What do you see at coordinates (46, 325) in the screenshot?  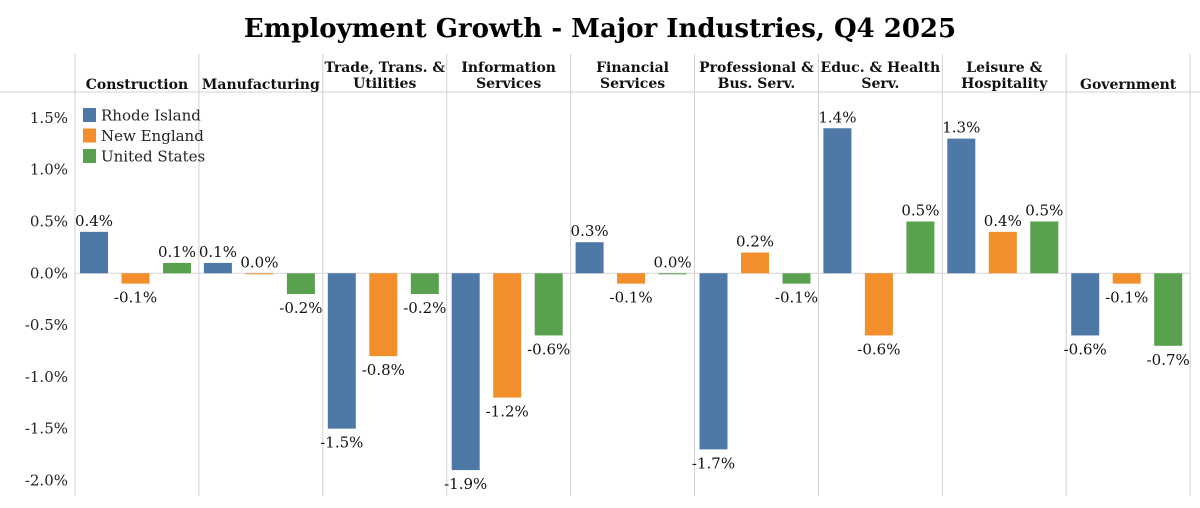 I see `y-tick-label: -0.5%` at bounding box center [46, 325].